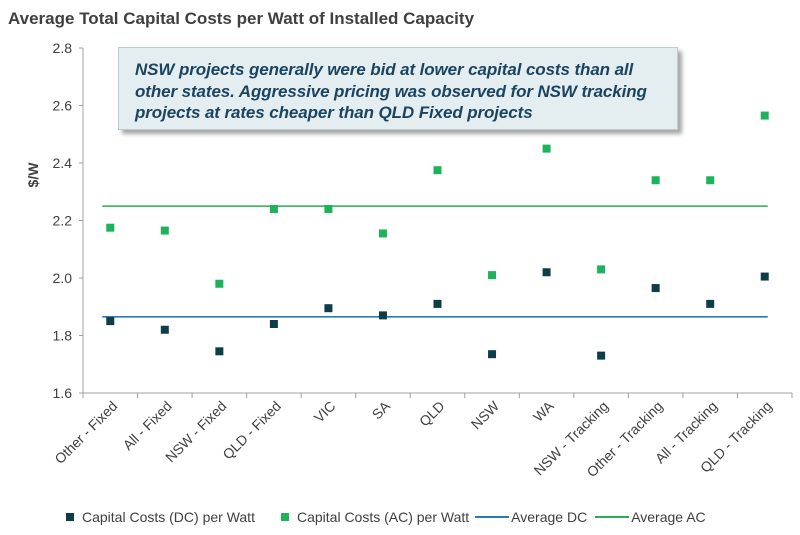 Image resolution: width=800 pixels, height=535 pixels. What do you see at coordinates (63, 48) in the screenshot?
I see `y-tick-label: 2.8` at bounding box center [63, 48].